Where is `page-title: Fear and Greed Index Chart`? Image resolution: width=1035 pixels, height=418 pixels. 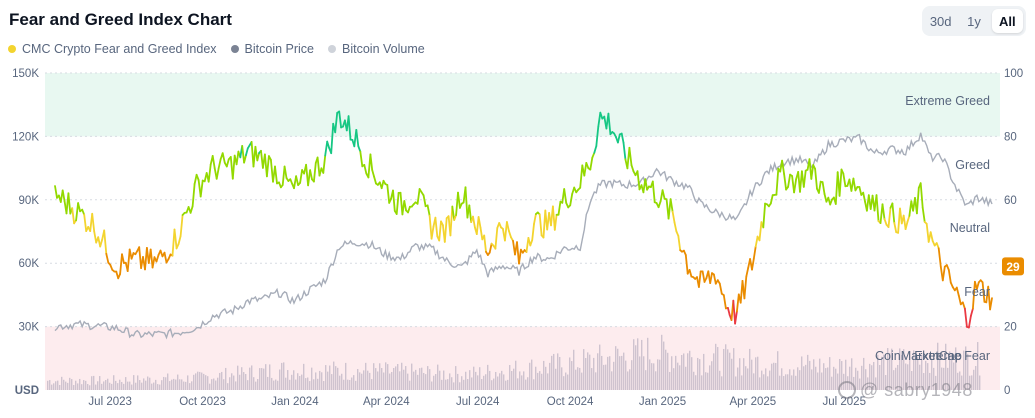
page-title: Fear and Greed Index Chart is located at coordinates (120, 19).